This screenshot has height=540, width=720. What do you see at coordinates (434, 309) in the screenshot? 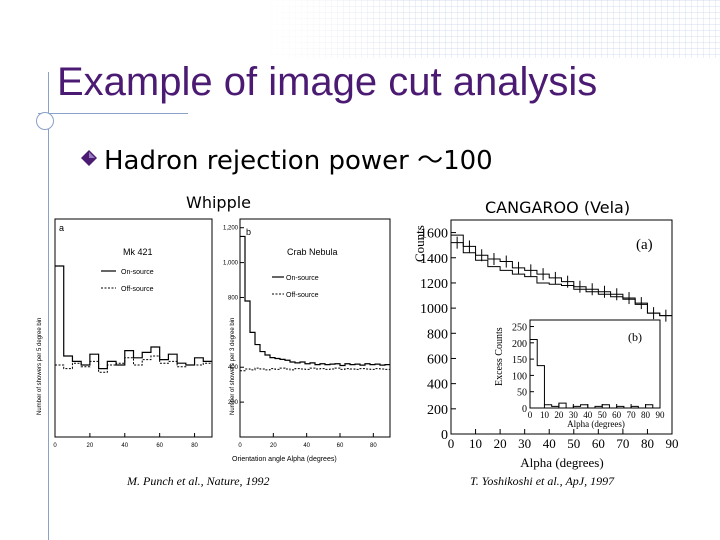
I see `y-tick-label: 1000` at bounding box center [434, 309].